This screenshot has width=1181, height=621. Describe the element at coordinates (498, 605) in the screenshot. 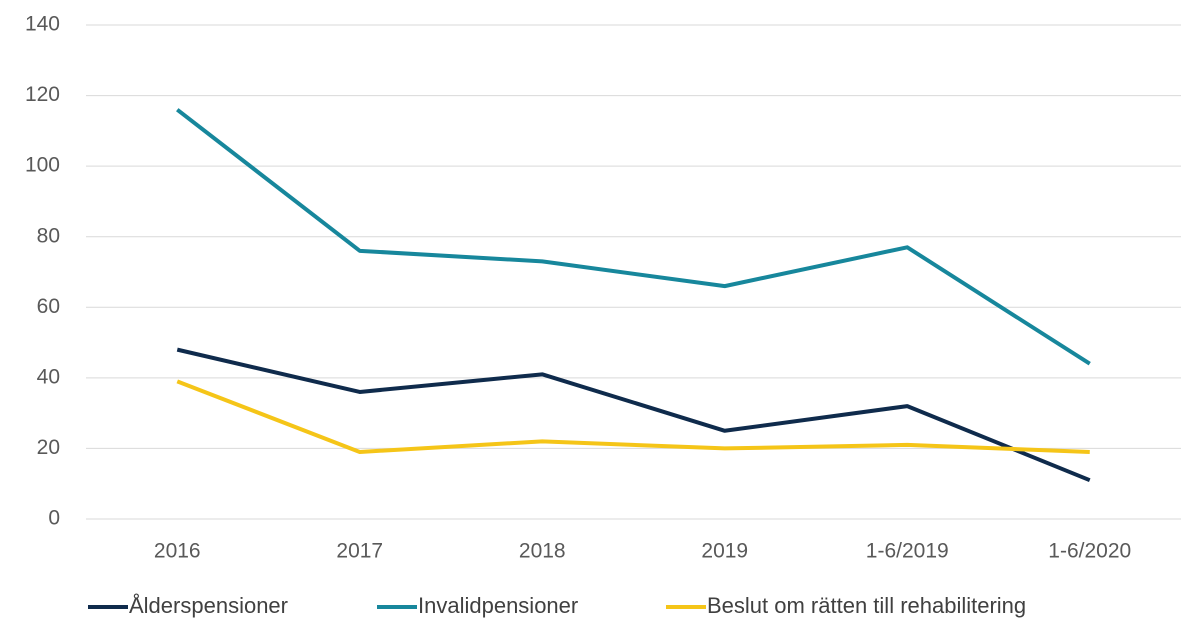

I see `legend-label: Invalidpensioner` at that location.